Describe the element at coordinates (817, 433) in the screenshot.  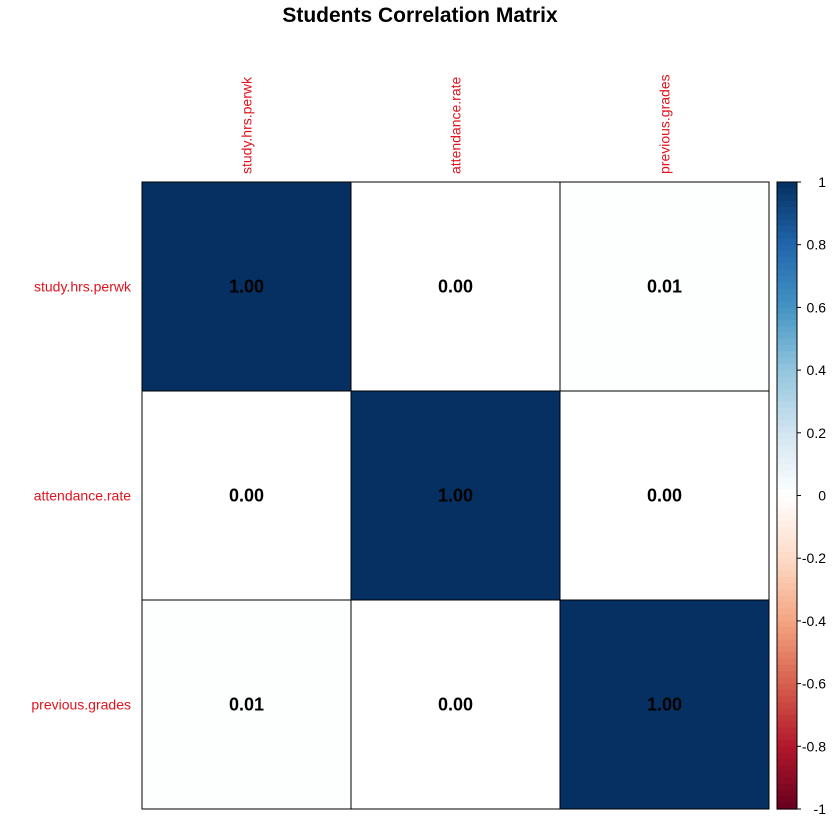
I see `colorbar-tick-label: 0.2` at that location.